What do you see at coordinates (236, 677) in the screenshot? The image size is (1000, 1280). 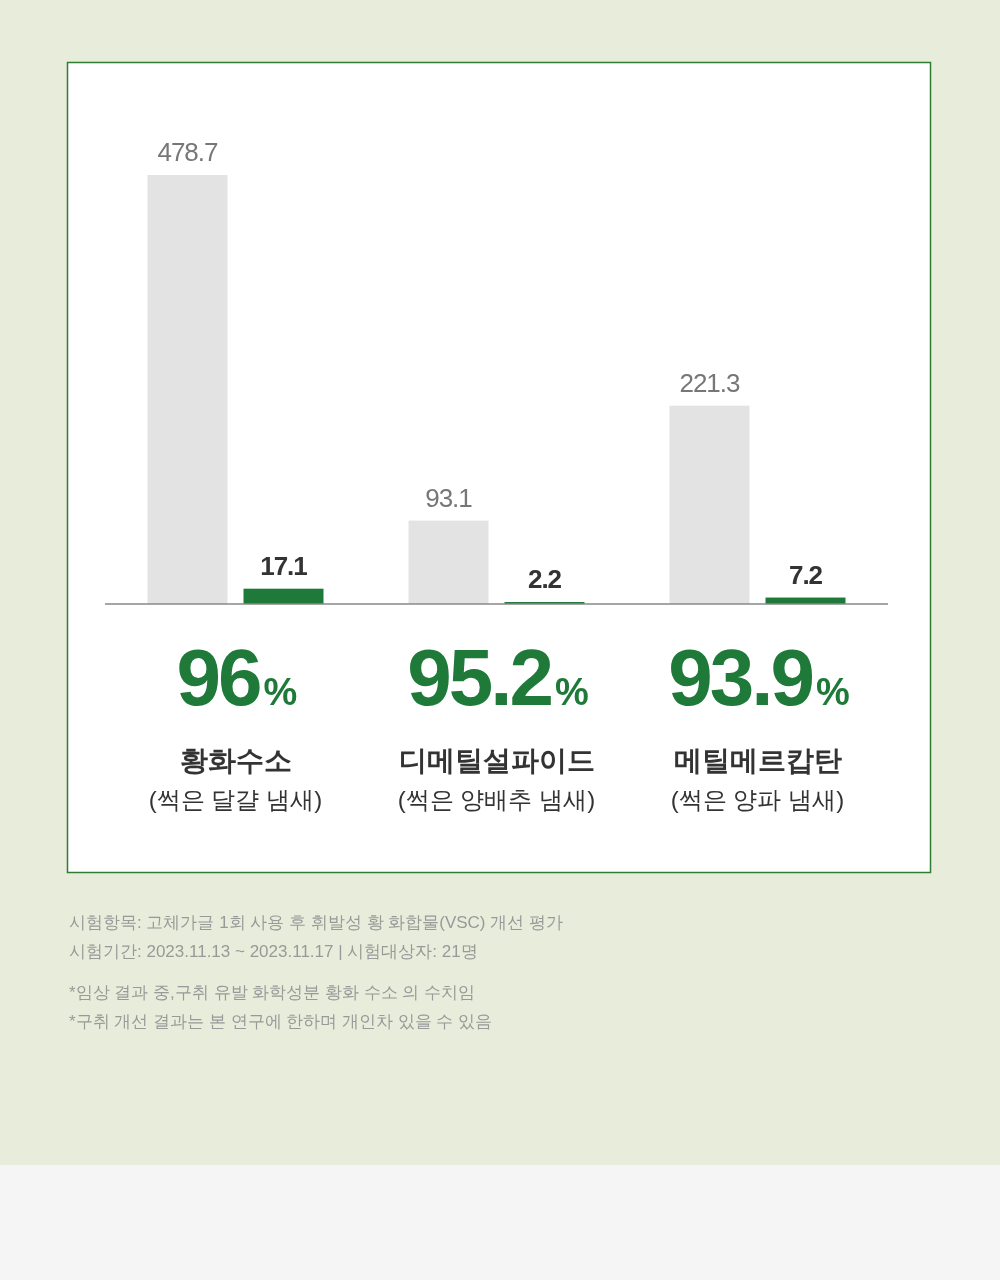 I see `text: 96%` at bounding box center [236, 677].